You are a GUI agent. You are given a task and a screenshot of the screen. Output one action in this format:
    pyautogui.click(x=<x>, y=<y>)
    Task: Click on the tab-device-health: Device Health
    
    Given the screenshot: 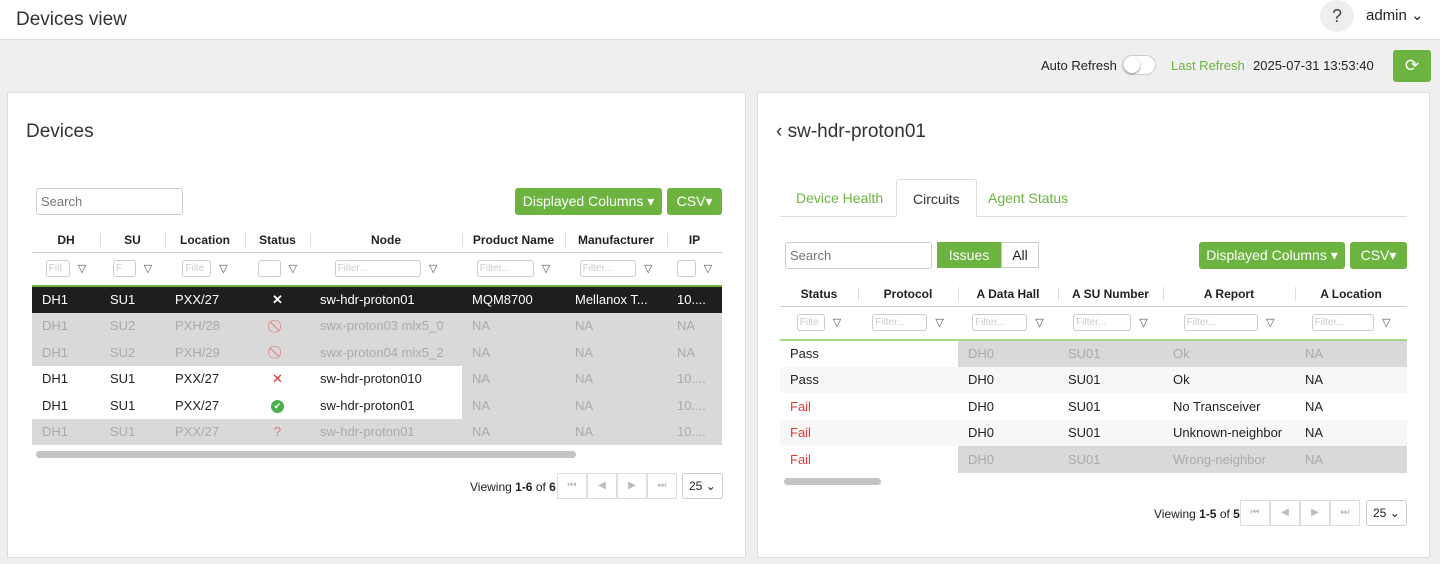 What is the action you would take?
    pyautogui.click(x=840, y=198)
    